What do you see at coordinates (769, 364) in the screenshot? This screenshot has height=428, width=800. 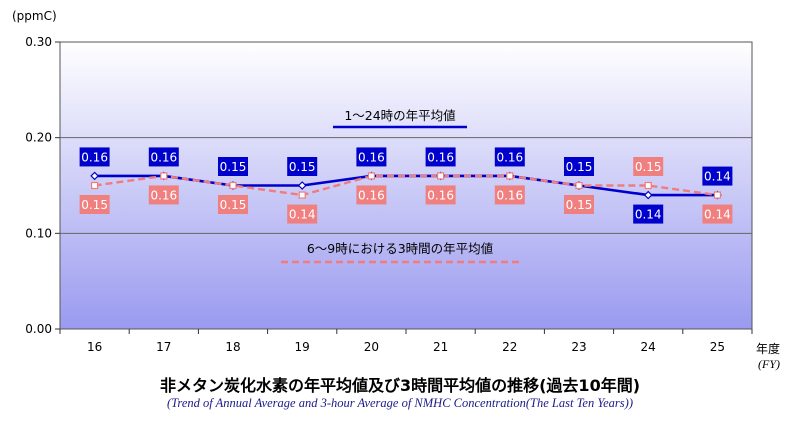 I see `x-axis-label-en: (FY)` at bounding box center [769, 364].